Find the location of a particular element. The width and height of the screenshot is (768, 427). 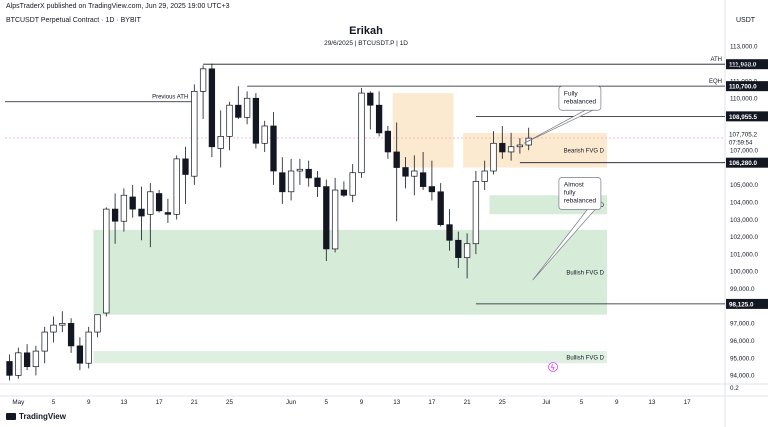

x-tick-10: 13 is located at coordinates (397, 402).